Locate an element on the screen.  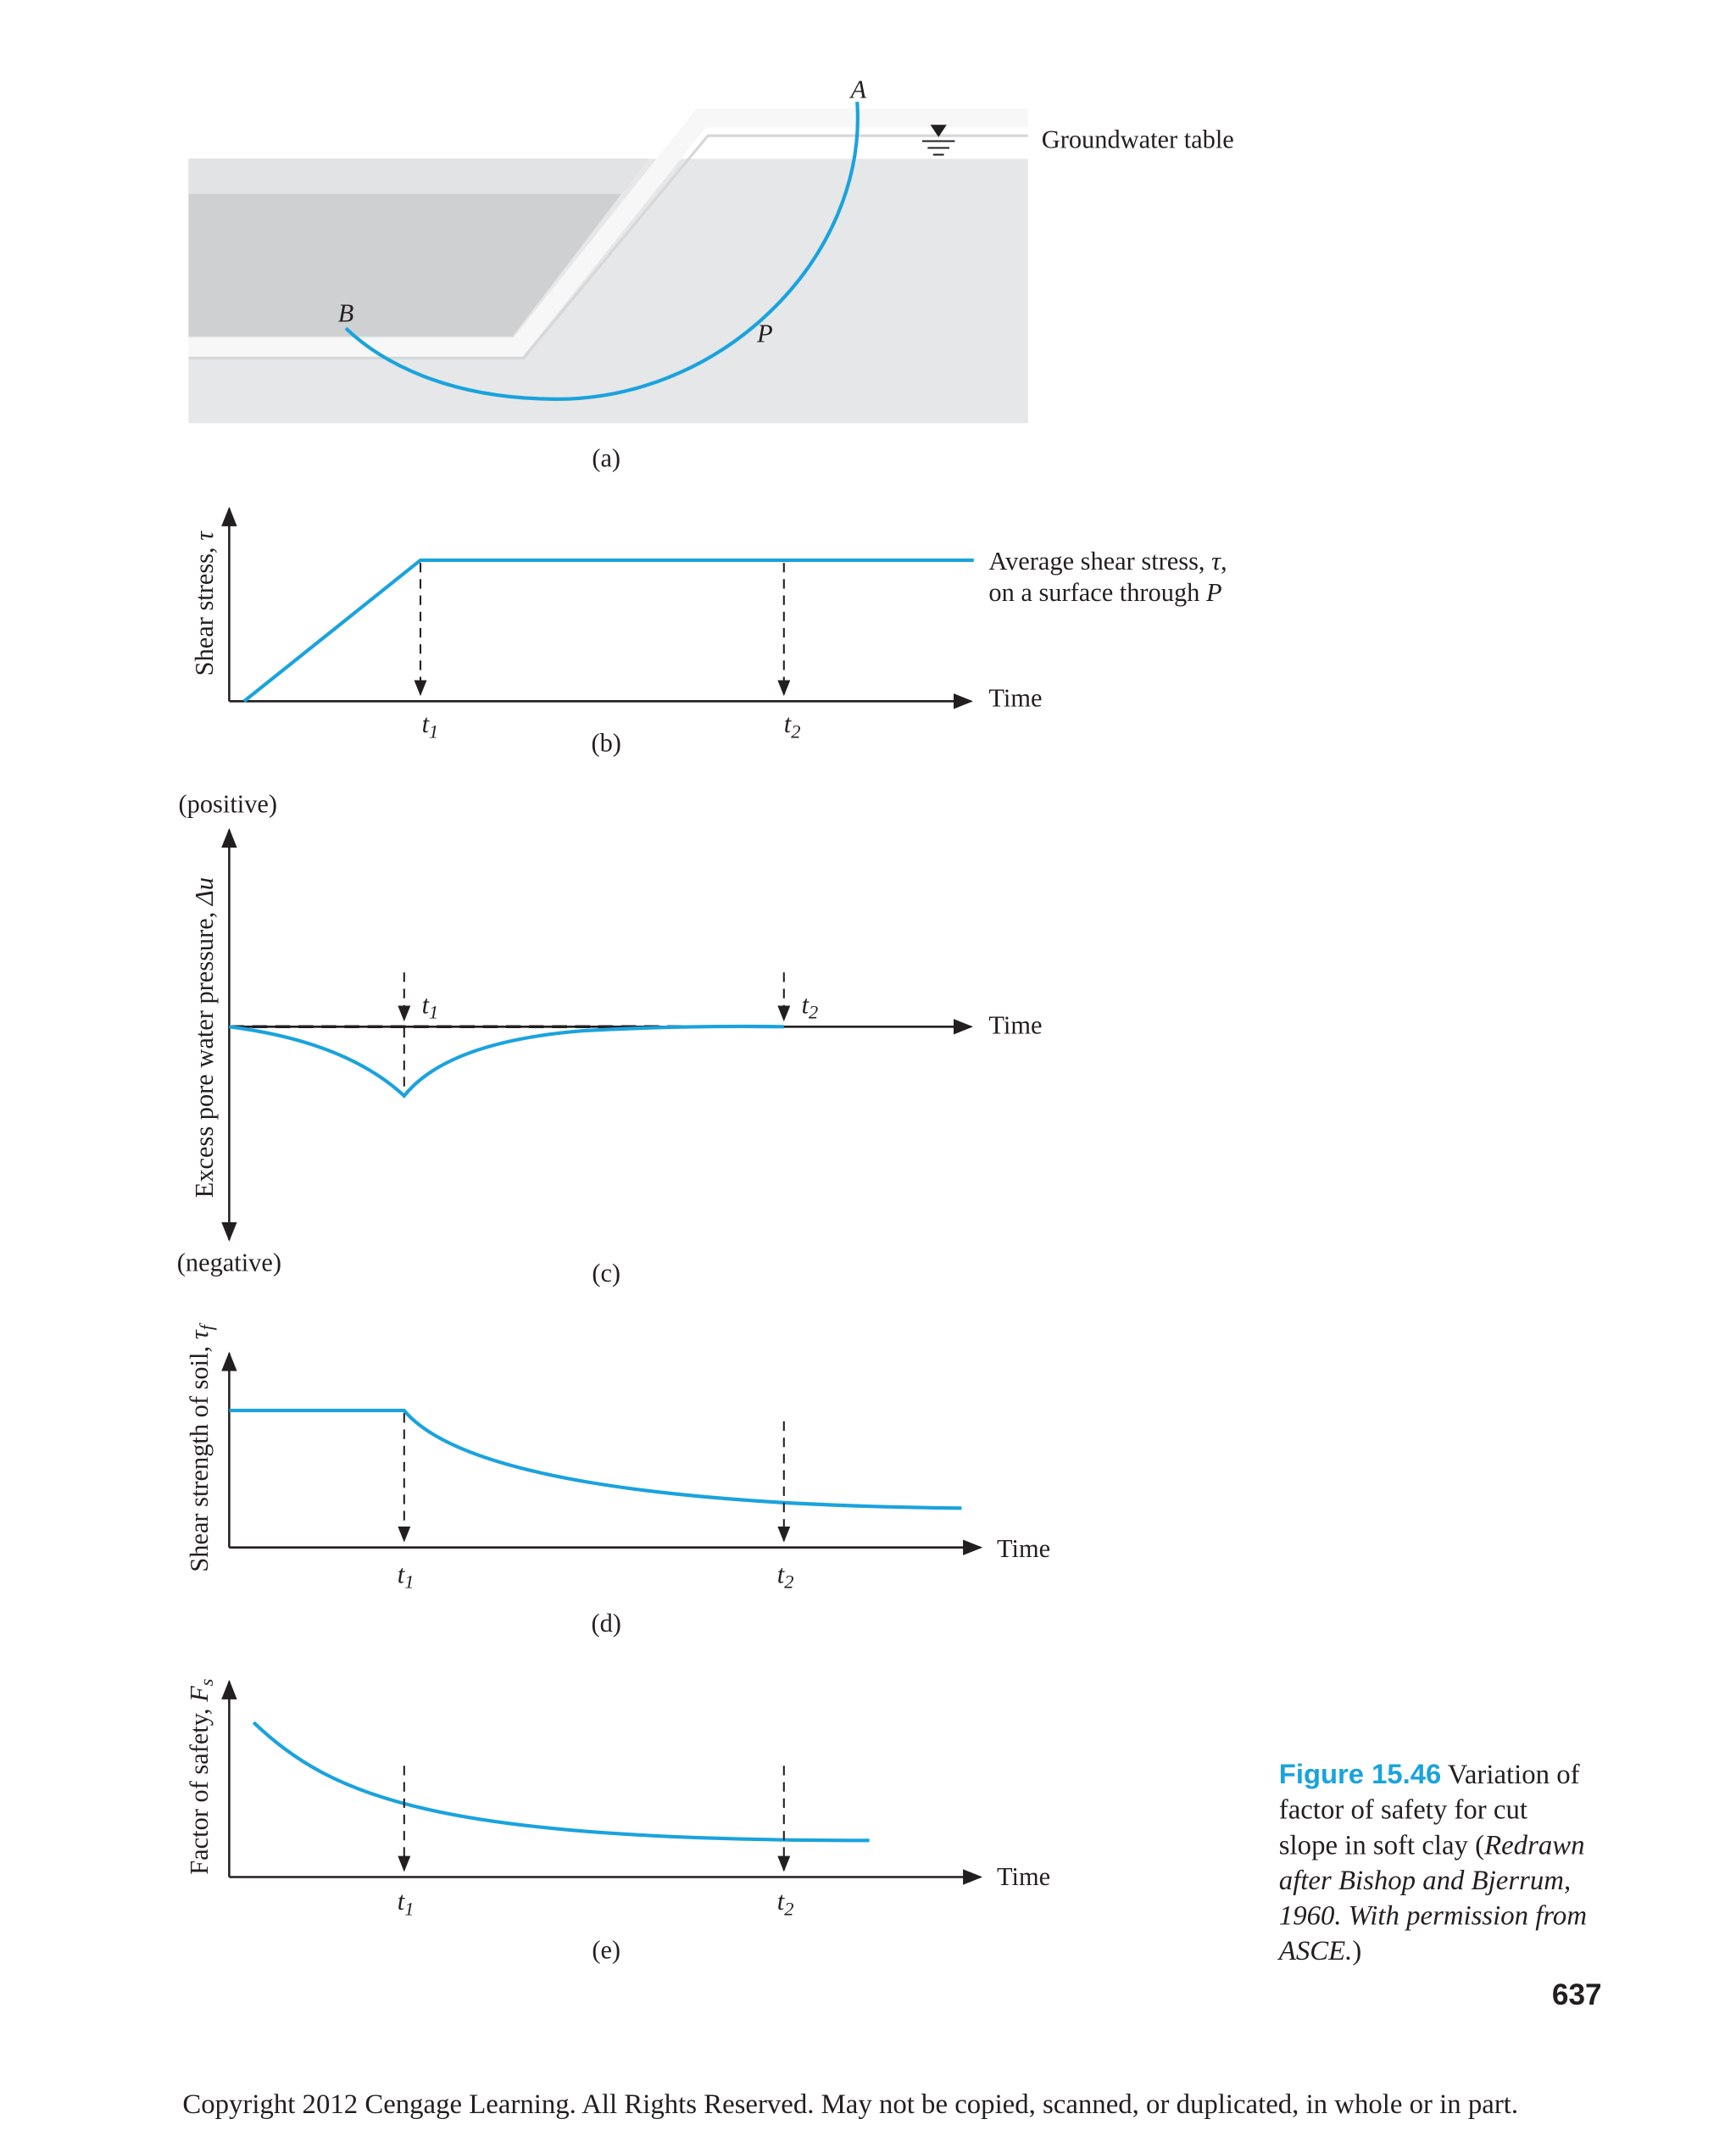
annotation: Average shear stress, τ, is located at coordinates (1107, 561).